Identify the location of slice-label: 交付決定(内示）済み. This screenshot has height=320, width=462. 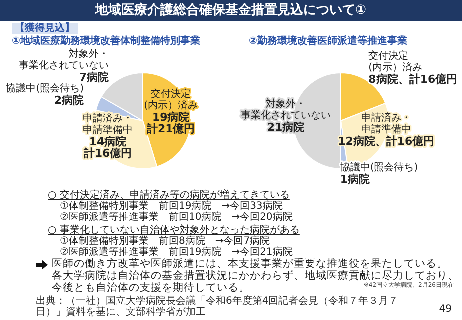
(395, 62).